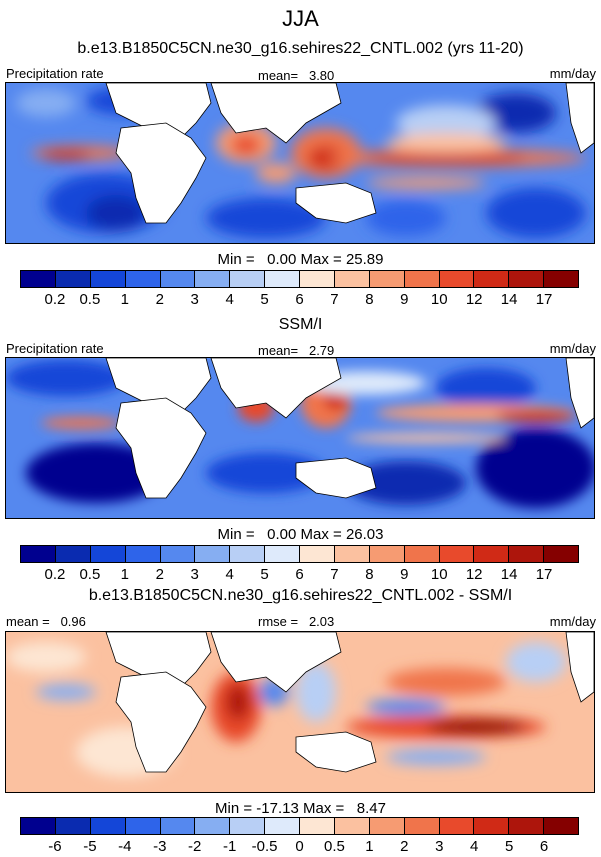 The width and height of the screenshot is (601, 857). Describe the element at coordinates (264, 846) in the screenshot. I see `colorbar-tick-label: -0.5` at that location.